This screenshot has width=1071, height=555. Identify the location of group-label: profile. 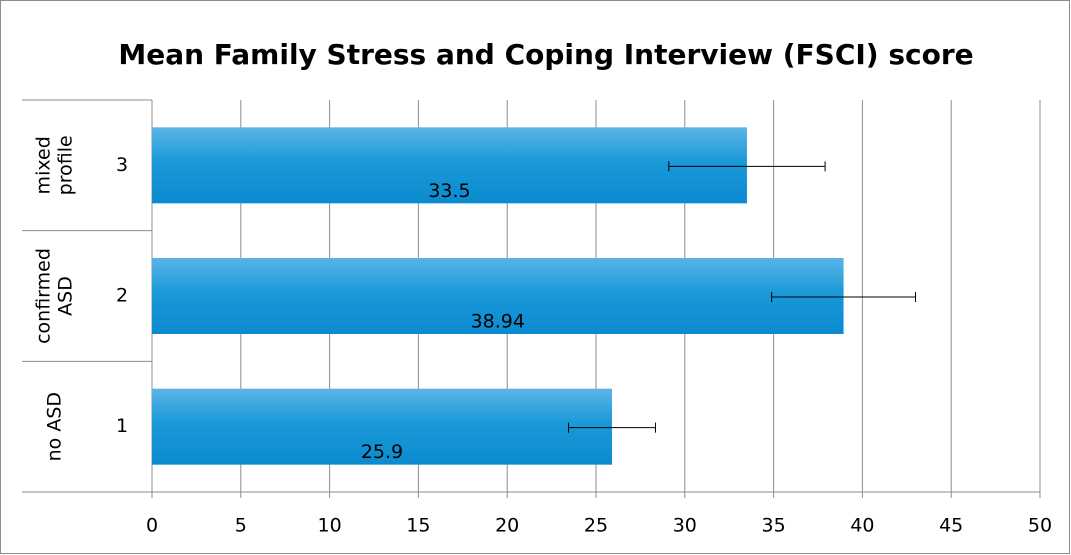
(66, 165).